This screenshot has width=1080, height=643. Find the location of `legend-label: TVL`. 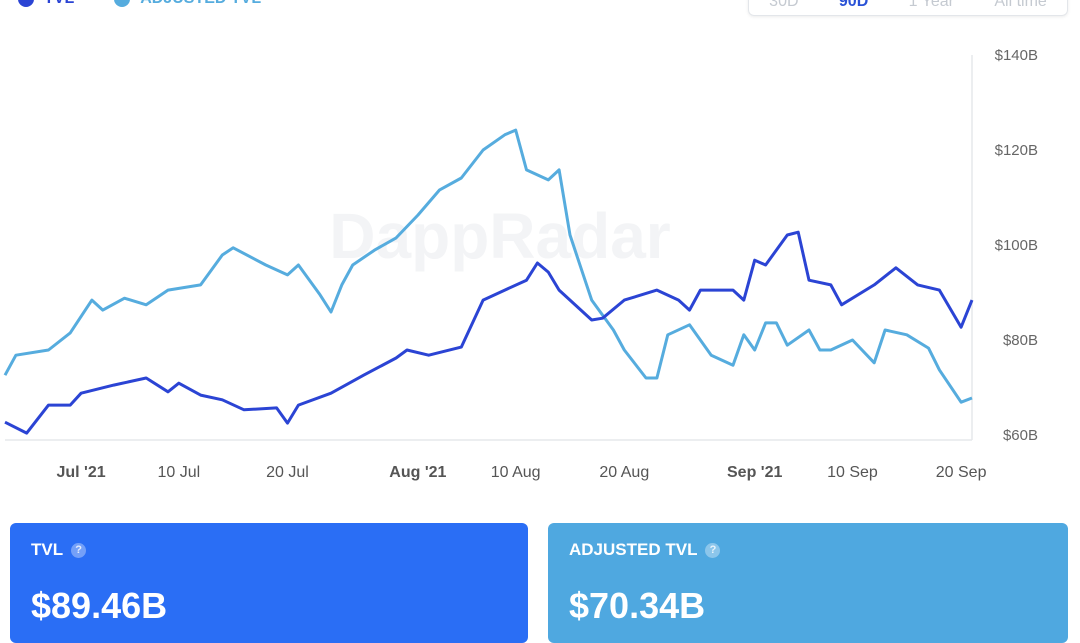

legend-label: TVL is located at coordinates (59, 4).